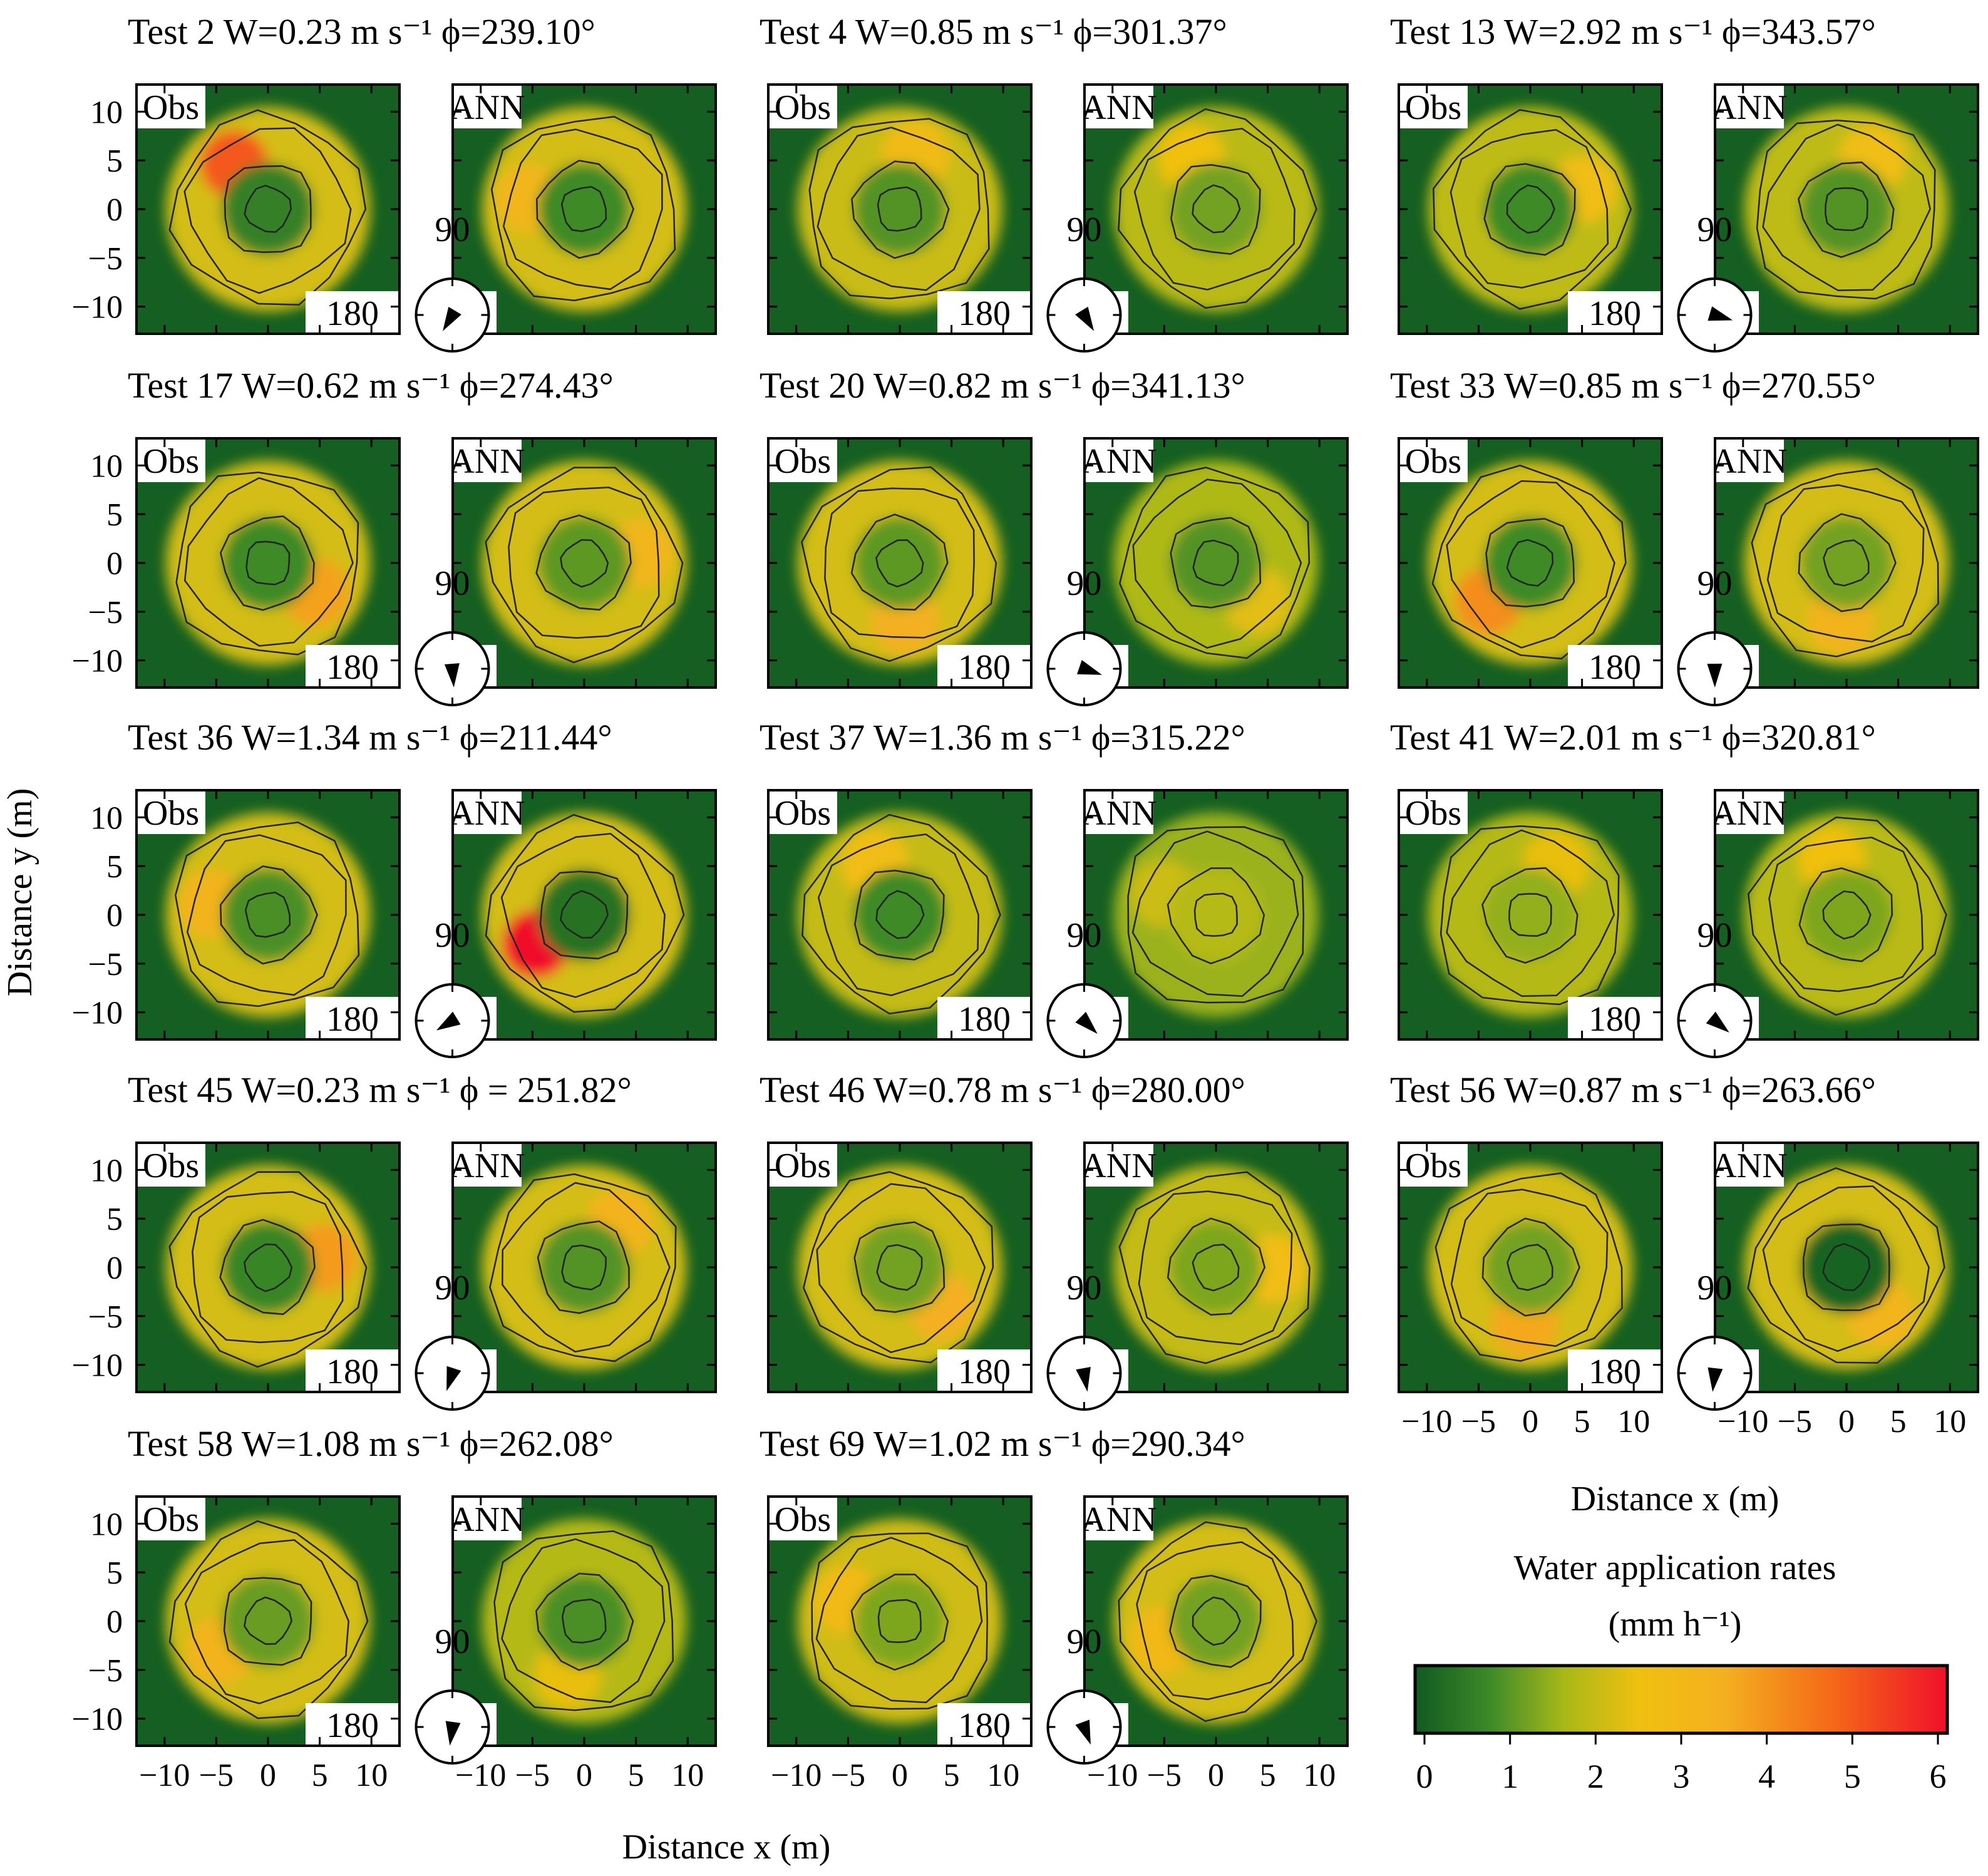 This screenshot has width=1988, height=1876. Describe the element at coordinates (114, 1622) in the screenshot. I see `y-tick-label: 0` at that location.